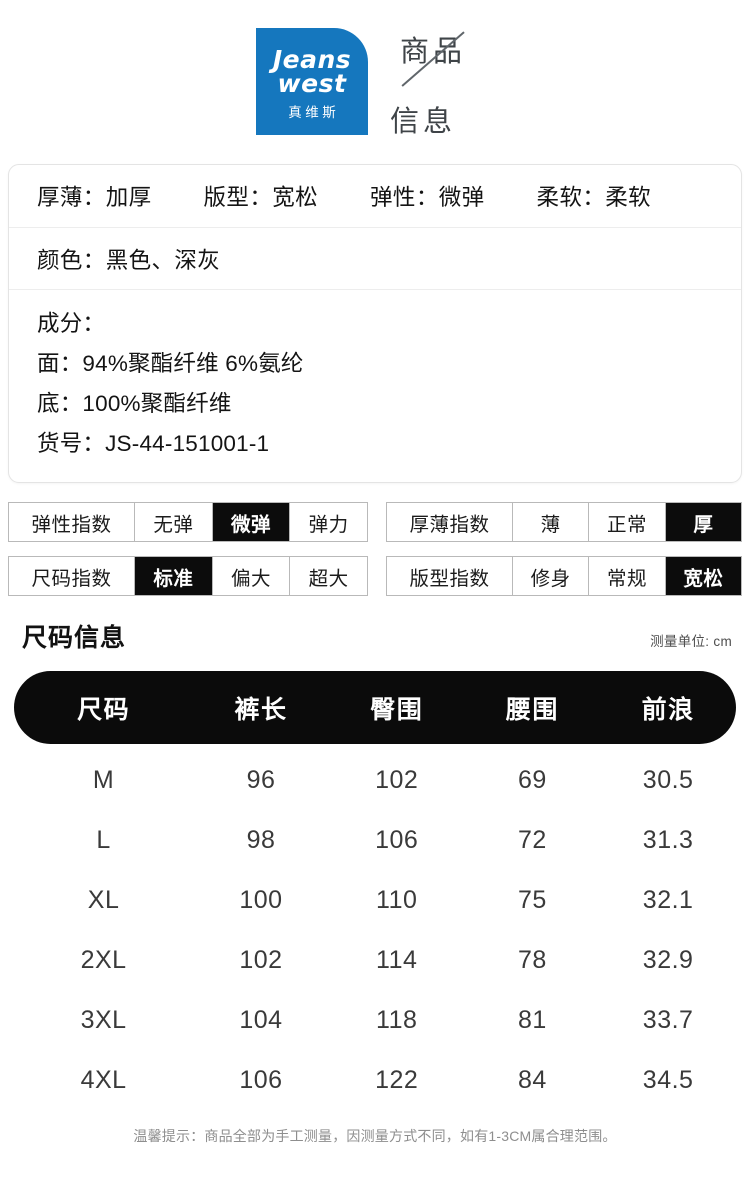 Image resolution: width=750 pixels, height=1199 pixels. What do you see at coordinates (427, 197) in the screenshot?
I see `attribute-elasticity: 弹性：微弹` at bounding box center [427, 197].